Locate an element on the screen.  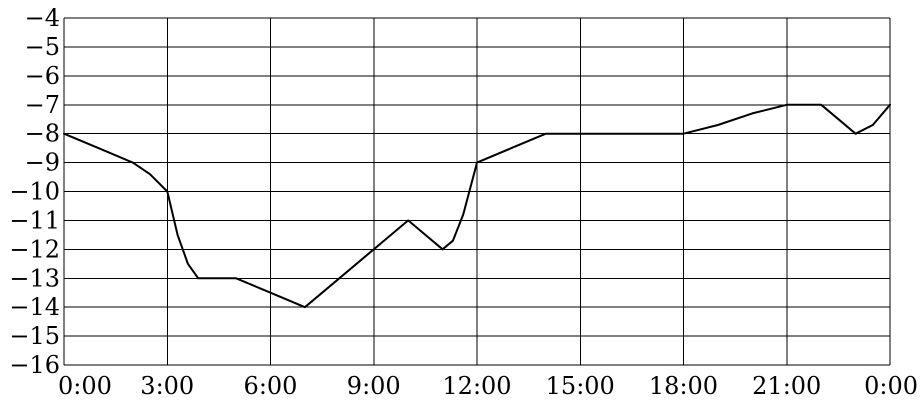
y-tick-label: −5 is located at coordinates (42, 47).